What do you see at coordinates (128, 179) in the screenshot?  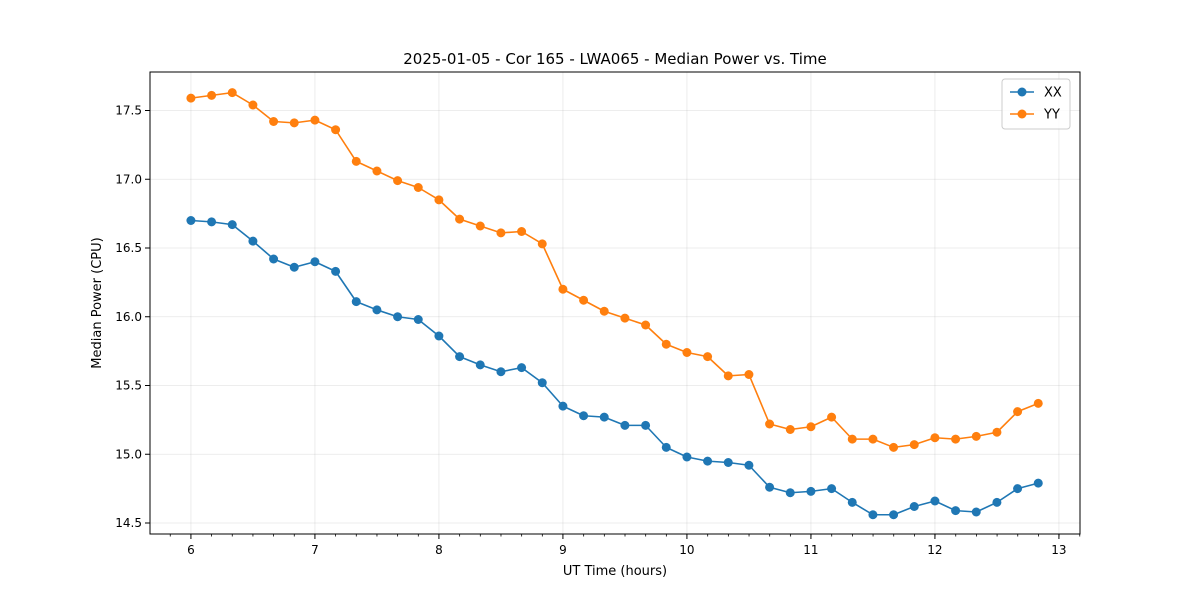 I see `y-tick-label: 17.0` at bounding box center [128, 179].